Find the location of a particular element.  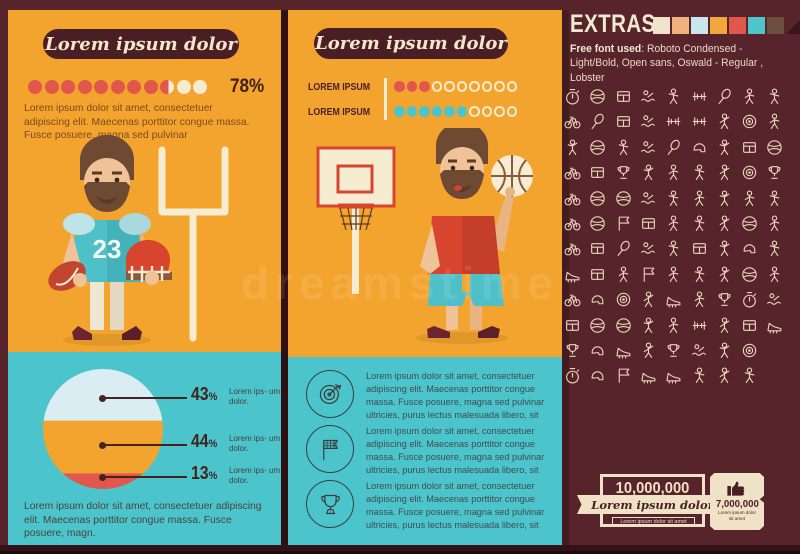

progress-percent: 78% is located at coordinates (247, 86).